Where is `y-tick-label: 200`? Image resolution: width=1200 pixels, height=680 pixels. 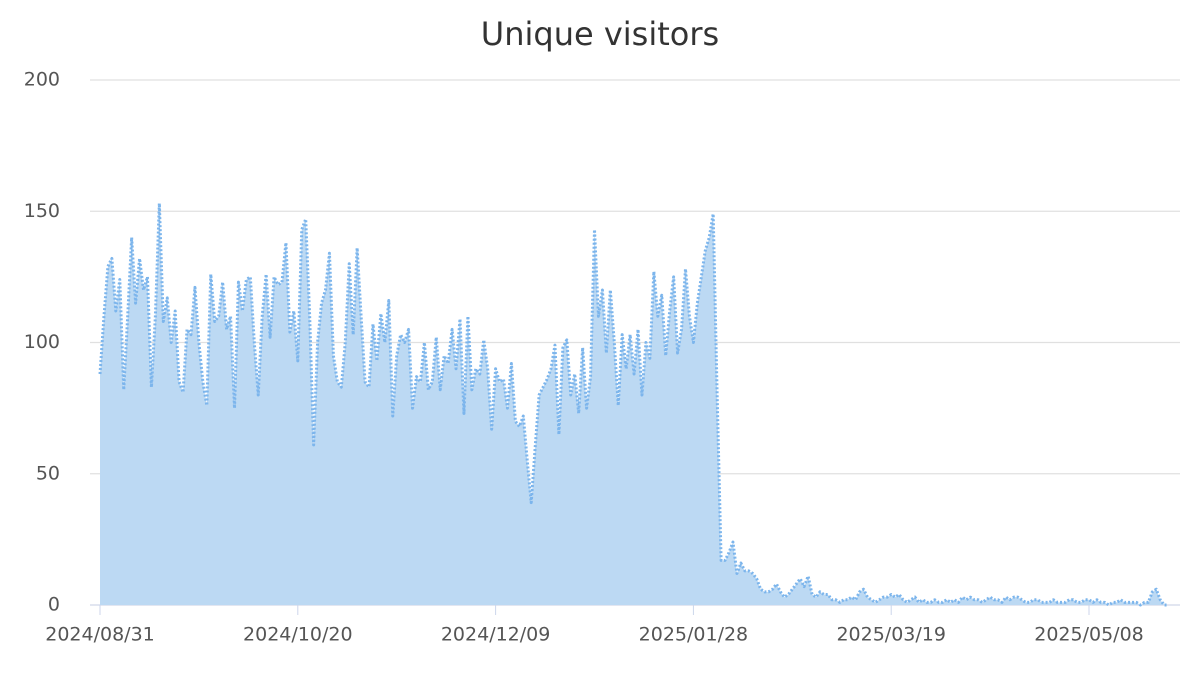 y-tick-label: 200 is located at coordinates (42, 80).